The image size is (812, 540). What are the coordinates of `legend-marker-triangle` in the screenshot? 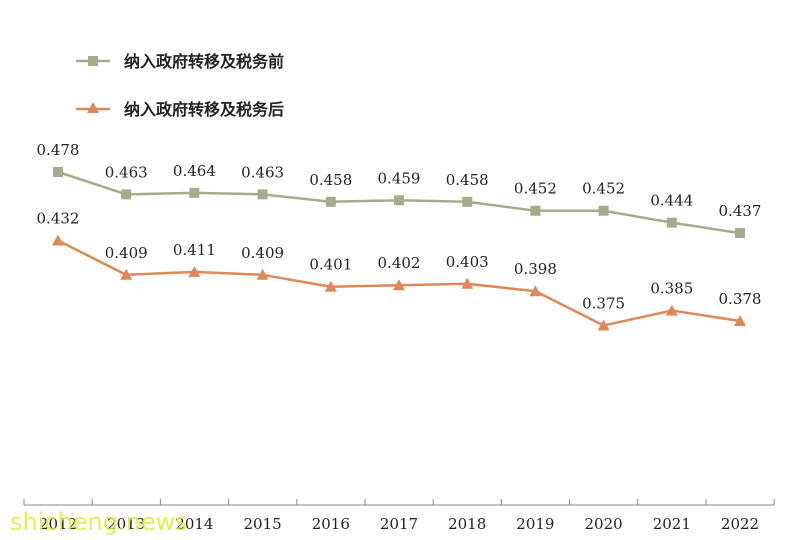 It's located at (93, 107).